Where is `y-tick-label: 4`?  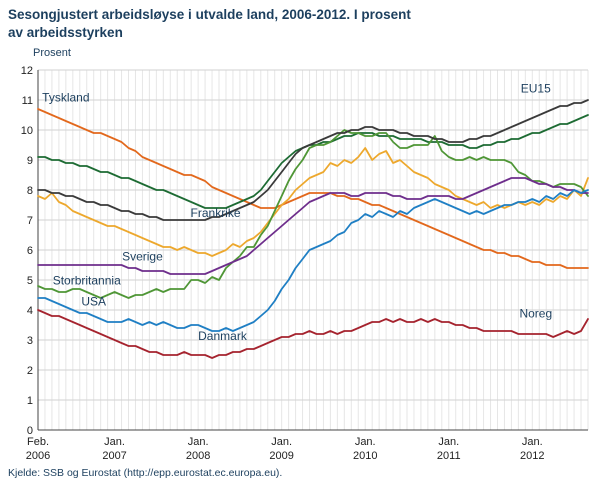 y-tick-label: 4 is located at coordinates (30, 311).